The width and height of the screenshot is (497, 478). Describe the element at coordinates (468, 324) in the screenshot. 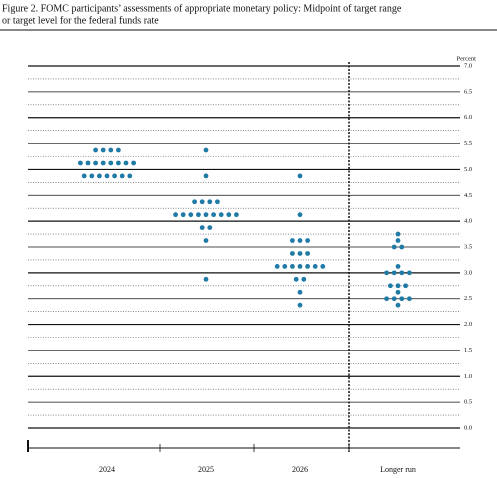

I see `y-tick-label: 2.0` at that location.